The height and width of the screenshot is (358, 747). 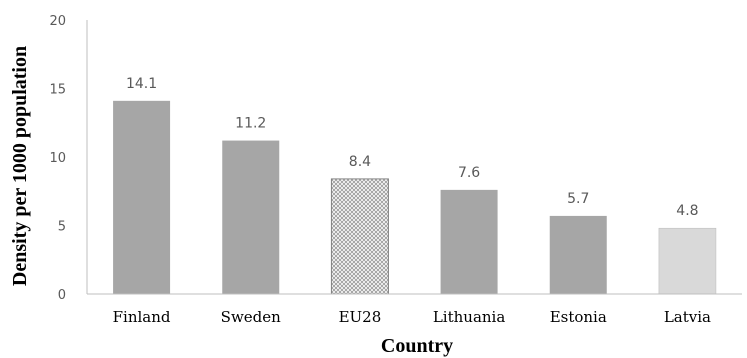 I want to click on y-tick-label: 10, so click(x=57, y=158).